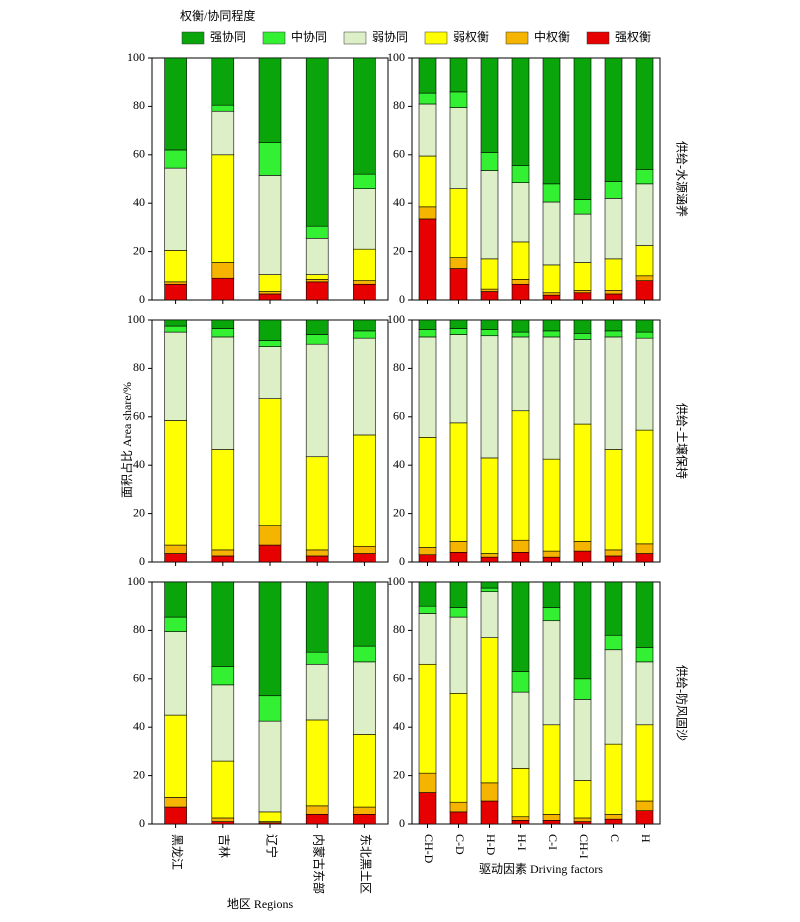 This screenshot has width=800, height=922. What do you see at coordinates (646, 838) in the screenshot?
I see `x-tick-label: H` at bounding box center [646, 838].